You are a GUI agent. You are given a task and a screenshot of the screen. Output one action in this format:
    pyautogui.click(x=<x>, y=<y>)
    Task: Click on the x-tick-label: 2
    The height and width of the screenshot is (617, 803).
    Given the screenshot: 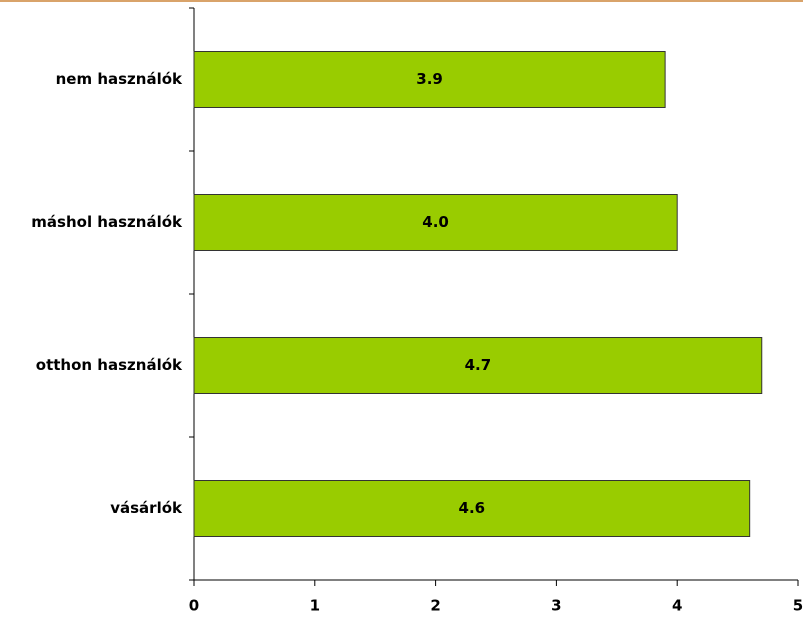 What is the action you would take?
    pyautogui.click(x=435, y=606)
    